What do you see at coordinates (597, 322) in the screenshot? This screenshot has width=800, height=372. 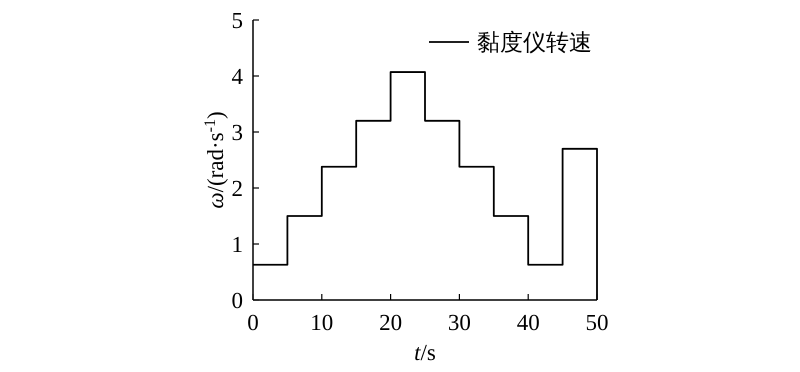 I see `x-tick-label: 50` at bounding box center [597, 322].